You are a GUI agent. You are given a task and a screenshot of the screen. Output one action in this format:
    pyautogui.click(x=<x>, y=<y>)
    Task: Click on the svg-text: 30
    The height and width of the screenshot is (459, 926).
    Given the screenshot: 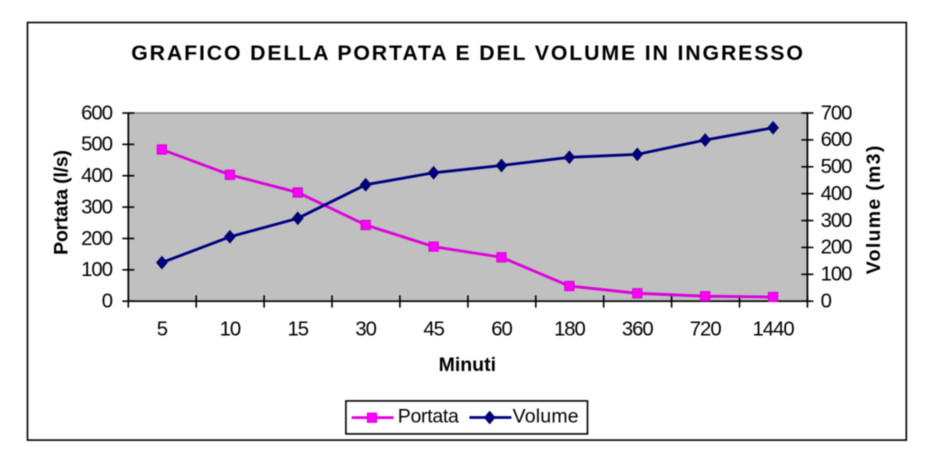 What is the action you would take?
    pyautogui.click(x=365, y=330)
    